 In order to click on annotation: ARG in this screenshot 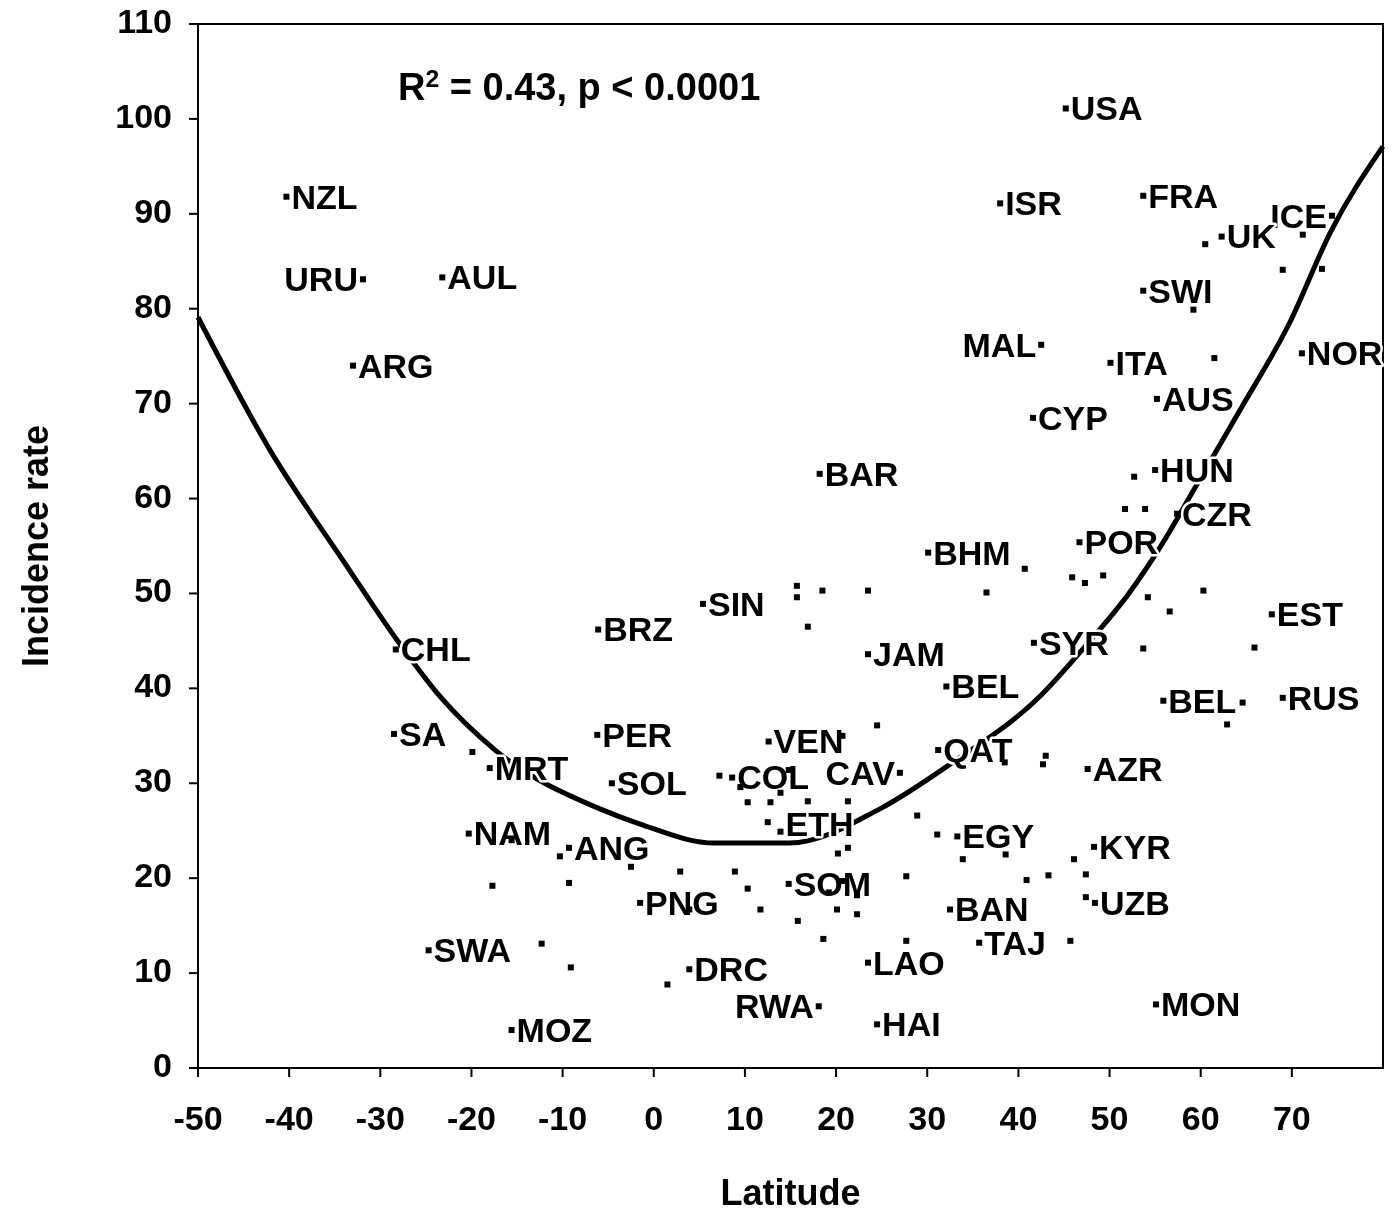, I will do `click(395, 365)`.